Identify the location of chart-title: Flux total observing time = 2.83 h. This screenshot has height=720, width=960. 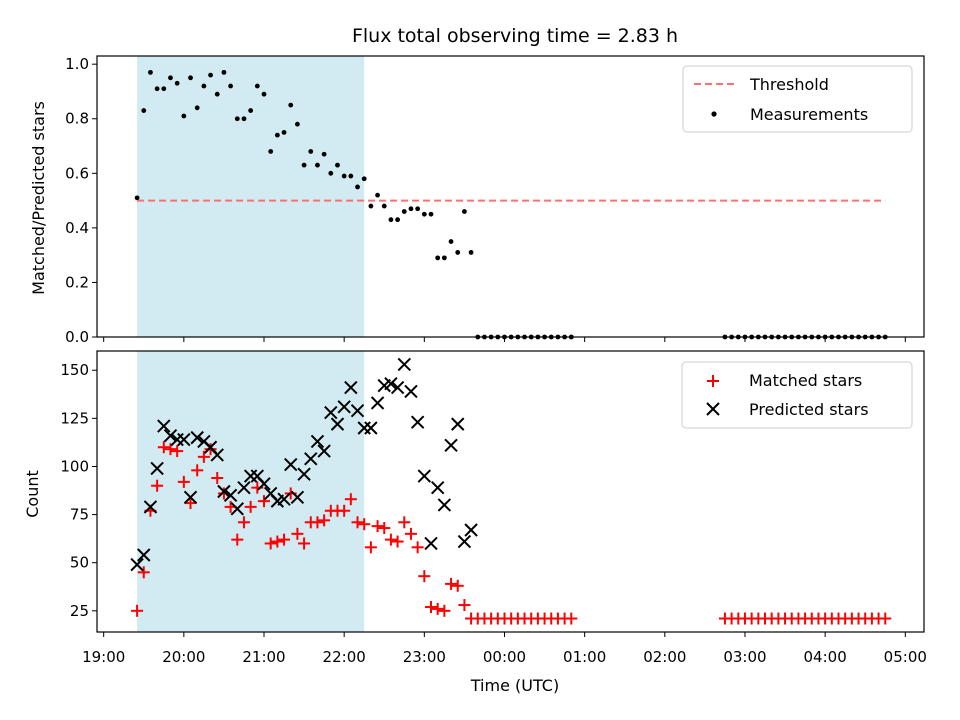
(515, 36).